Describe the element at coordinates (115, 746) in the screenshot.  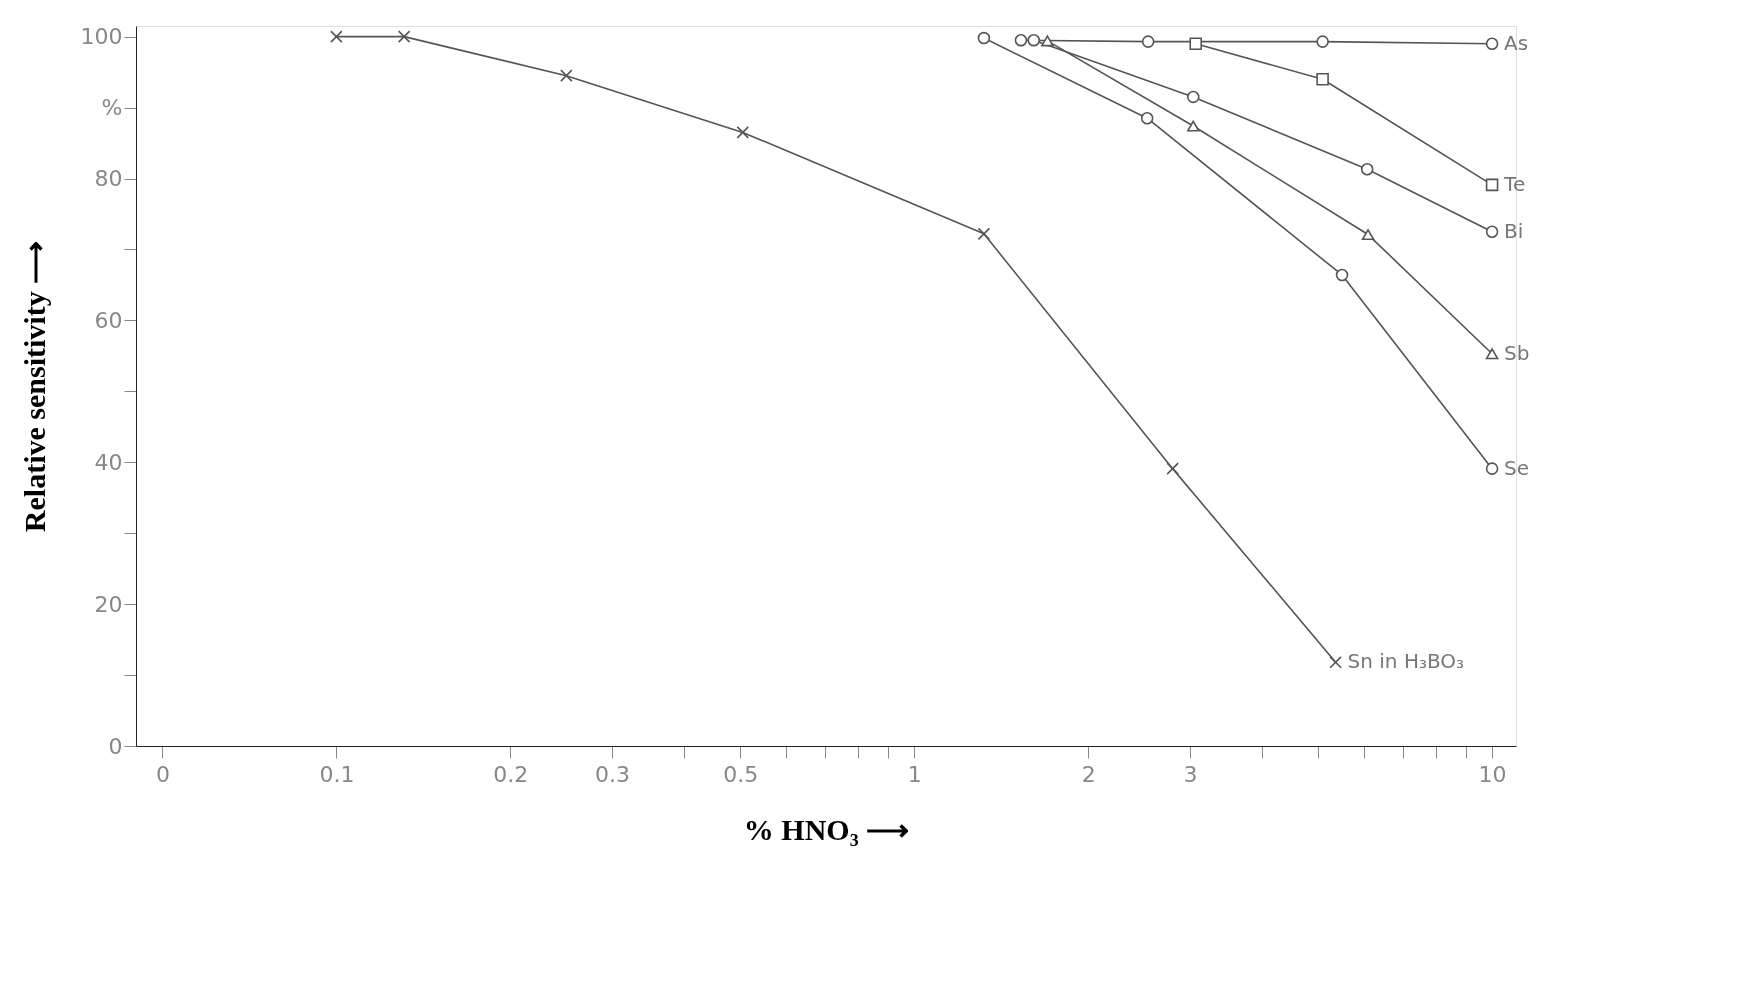
I see `y-tick-label: 0` at that location.